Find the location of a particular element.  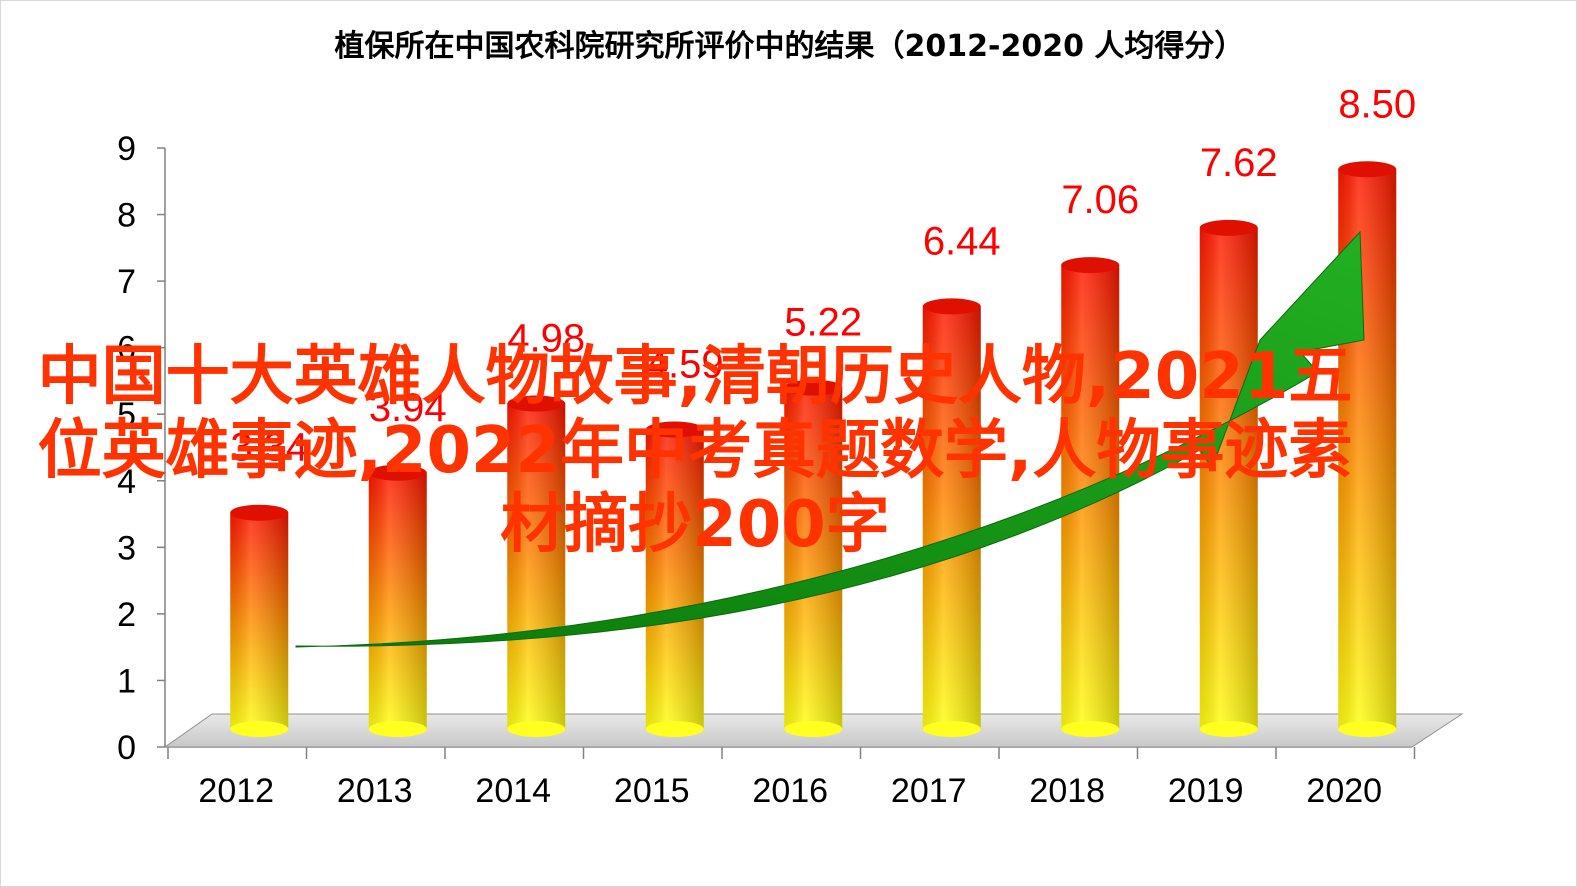

x-tick-label: 2015 is located at coordinates (652, 791).